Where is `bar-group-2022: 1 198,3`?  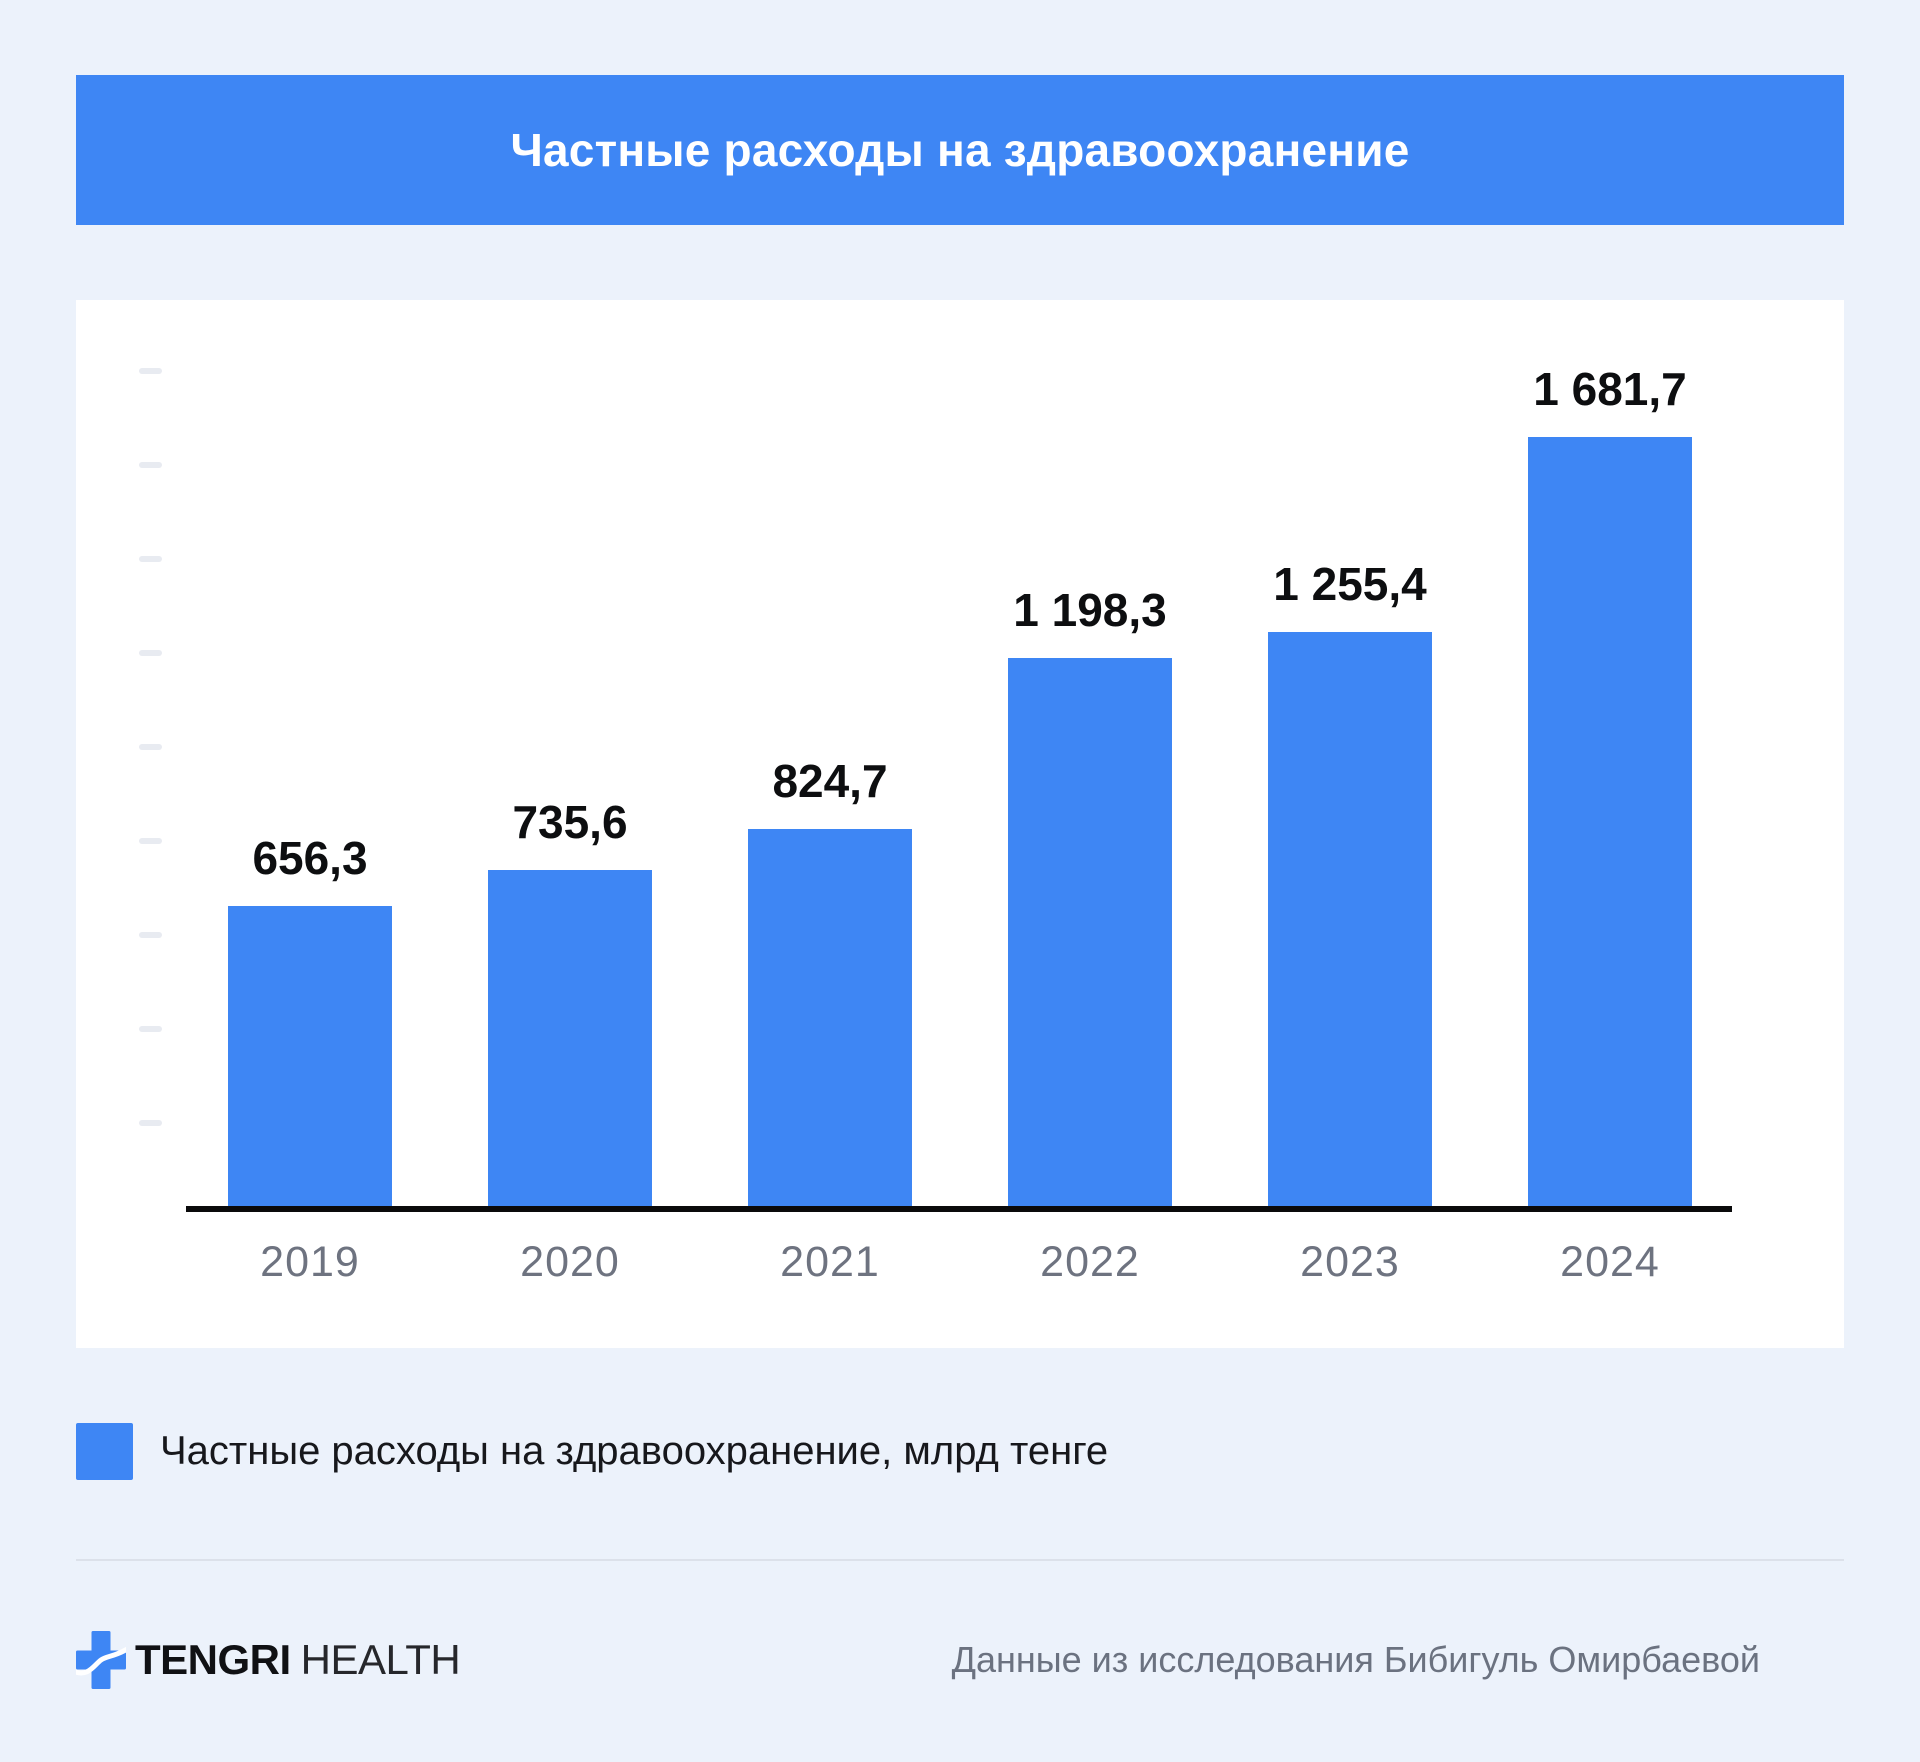 bar-group-2022: 1 198,3 is located at coordinates (1090, 753).